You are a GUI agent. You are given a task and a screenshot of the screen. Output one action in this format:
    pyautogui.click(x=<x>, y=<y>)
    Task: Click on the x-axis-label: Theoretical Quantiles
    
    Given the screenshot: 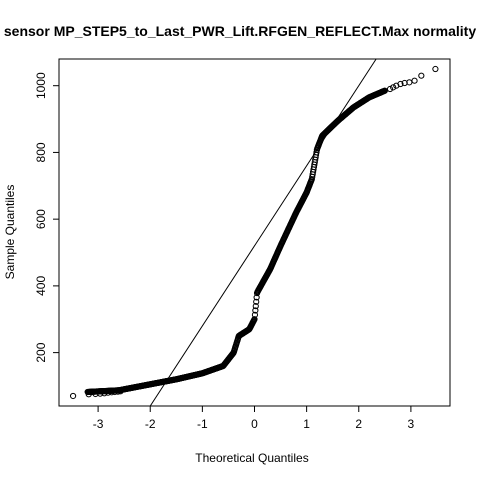 What is the action you would take?
    pyautogui.click(x=251, y=458)
    